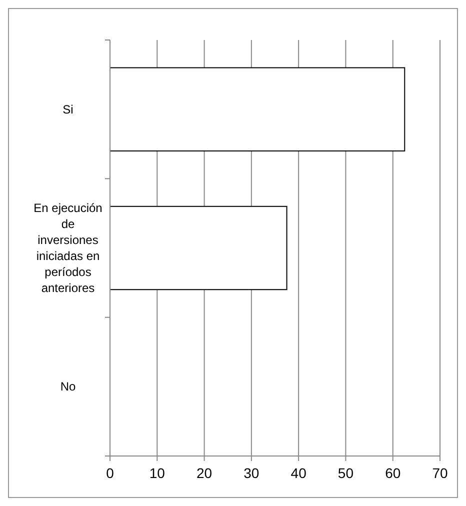  Describe the element at coordinates (440, 473) in the screenshot. I see `x-tick-label: 70` at that location.